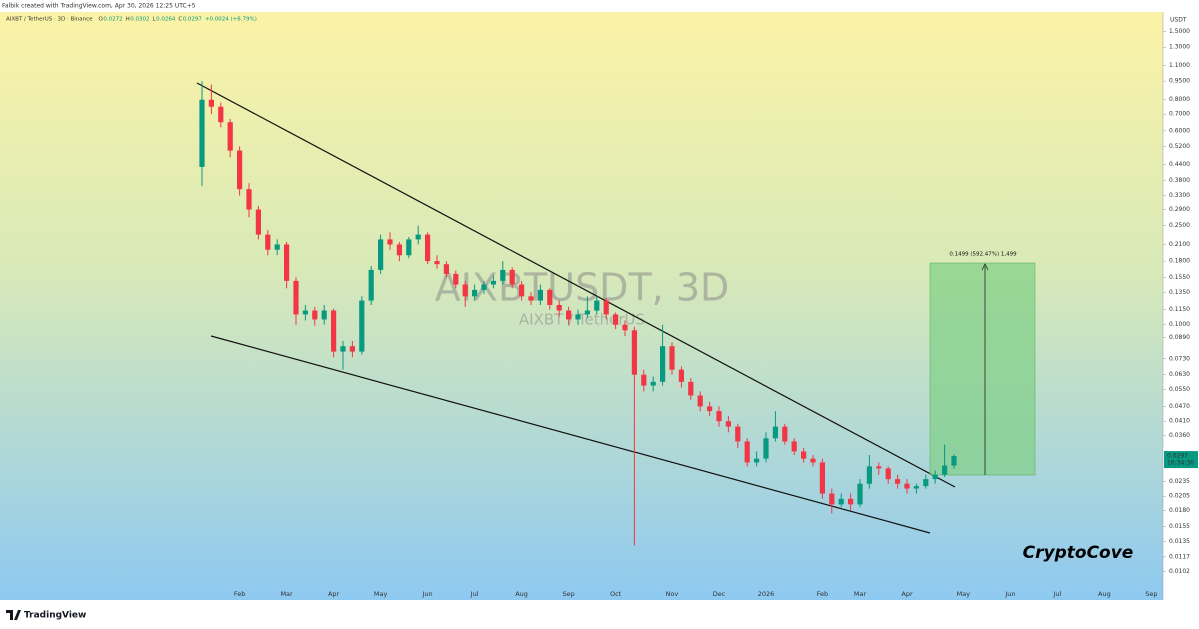 The image size is (1199, 629). Describe the element at coordinates (982, 369) in the screenshot. I see `measure-box` at that location.